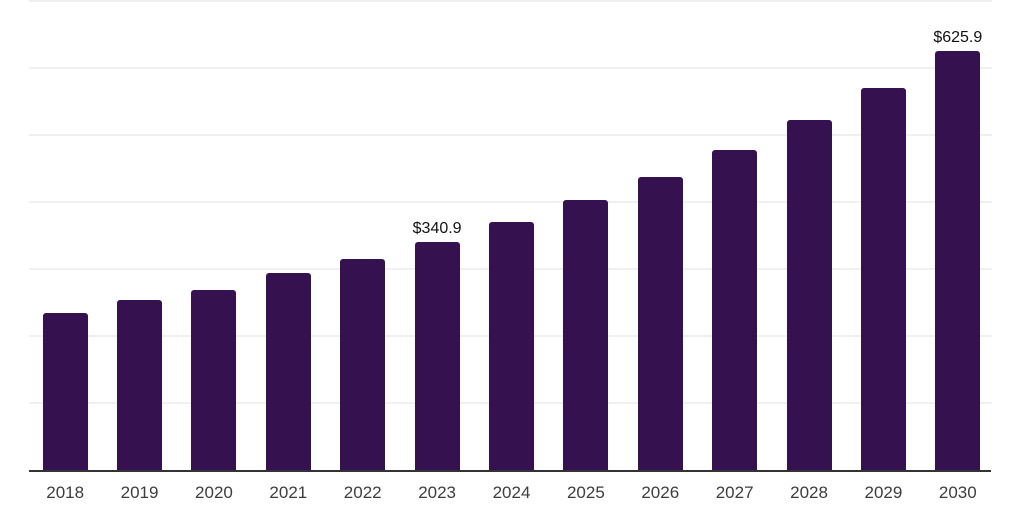 The height and width of the screenshot is (512, 1024). I want to click on data-label-2023: $340.9, so click(437, 228).